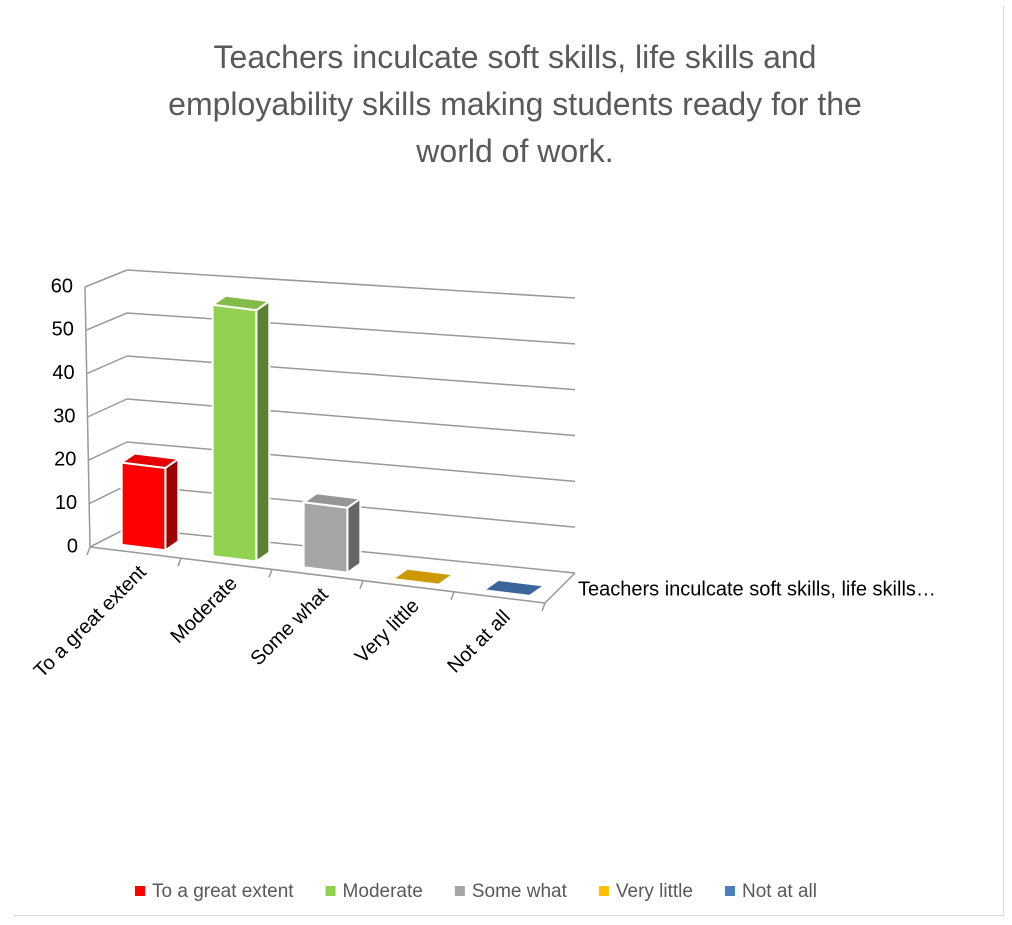  Describe the element at coordinates (62, 286) in the screenshot. I see `y-tick-label: 60` at that location.